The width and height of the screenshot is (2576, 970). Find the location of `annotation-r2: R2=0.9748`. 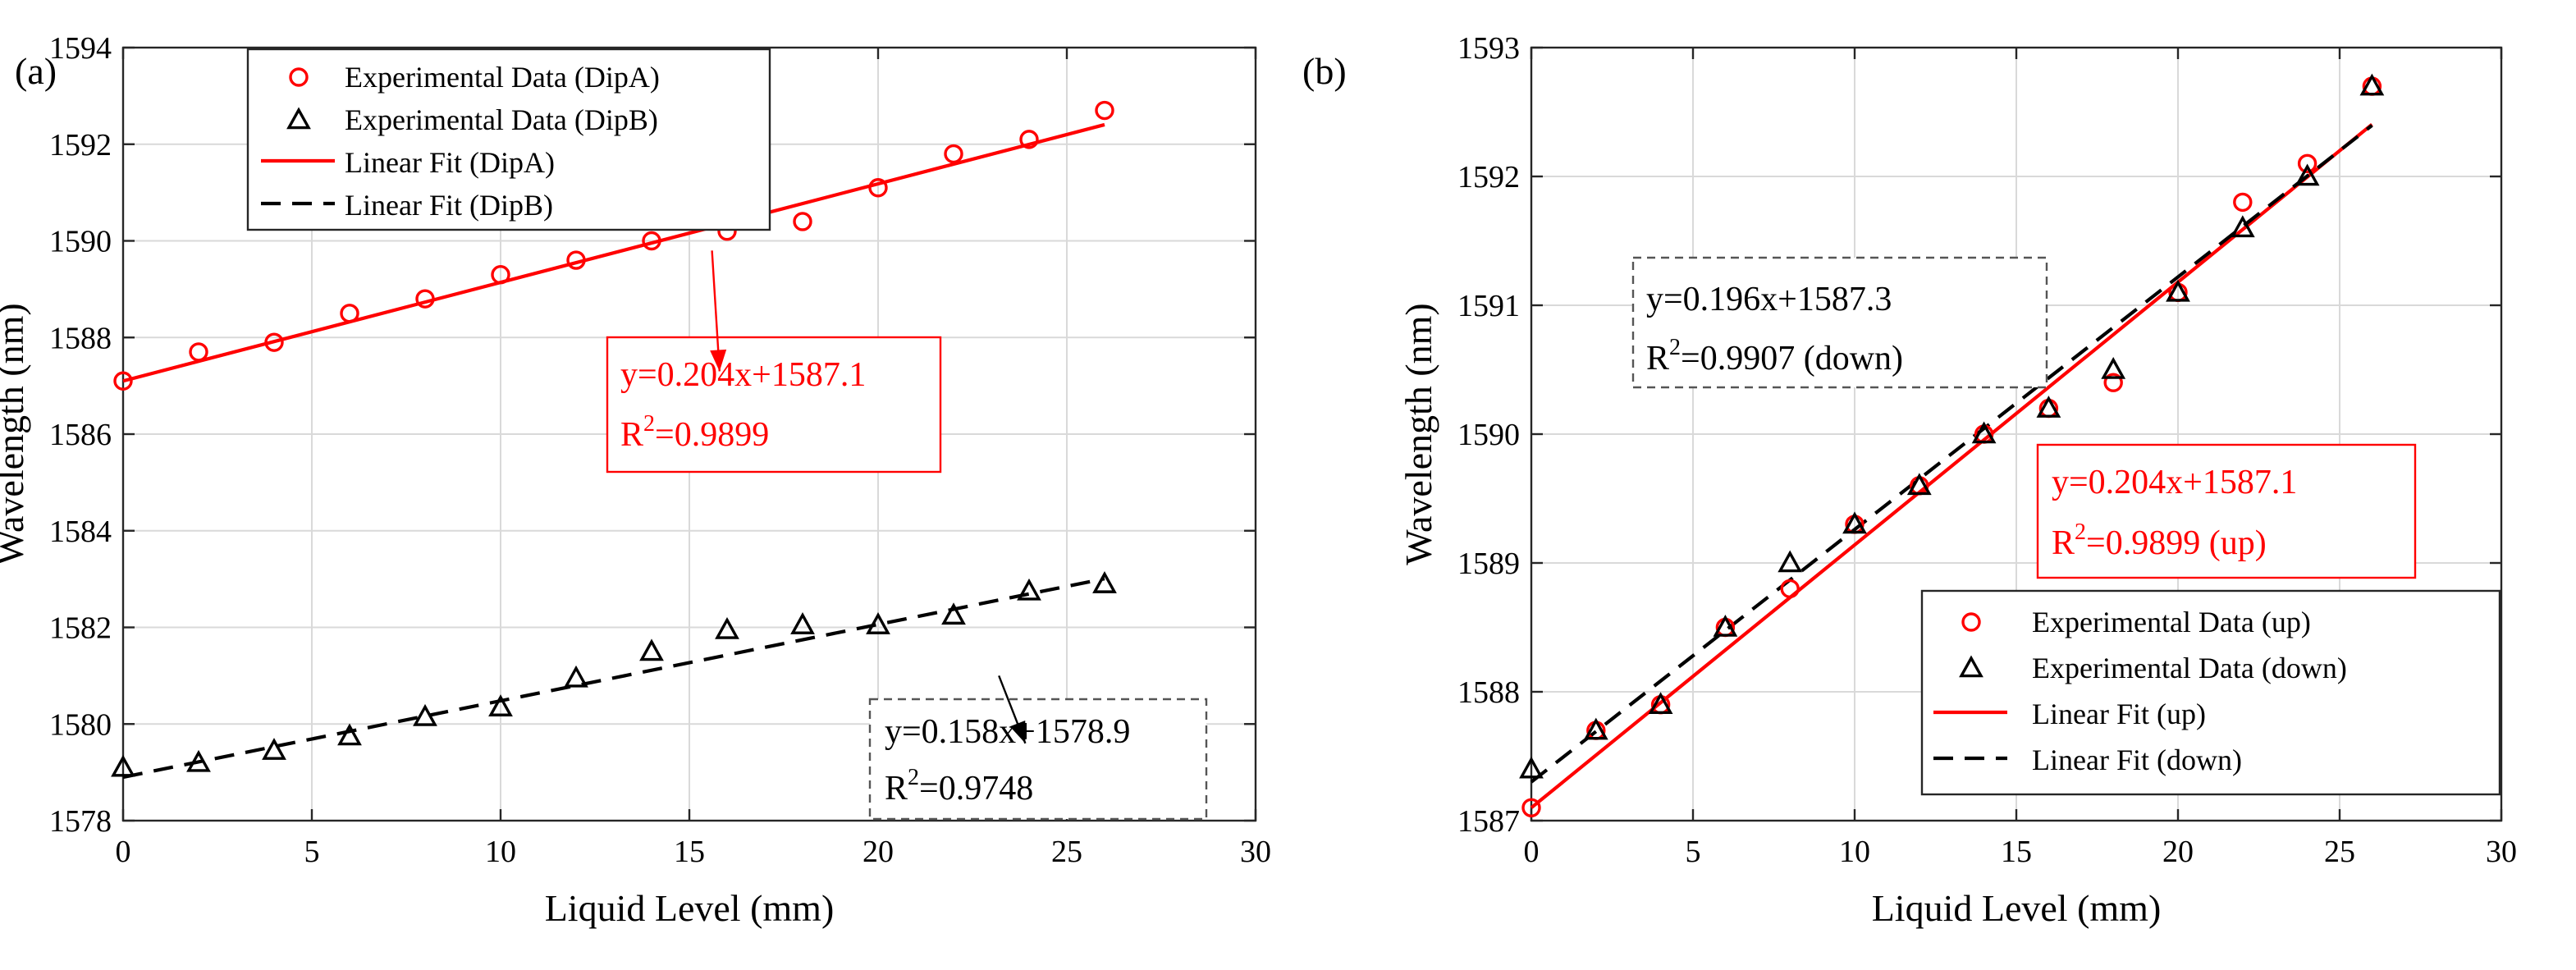

annotation-r2: R2=0.9748 is located at coordinates (959, 786).